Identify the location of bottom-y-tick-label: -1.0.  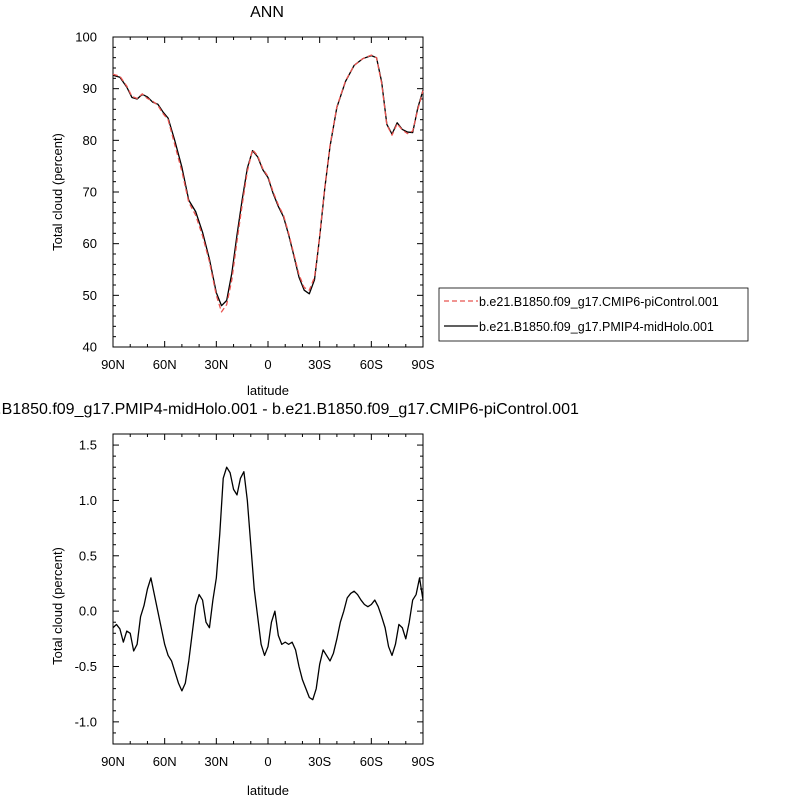
(86, 721).